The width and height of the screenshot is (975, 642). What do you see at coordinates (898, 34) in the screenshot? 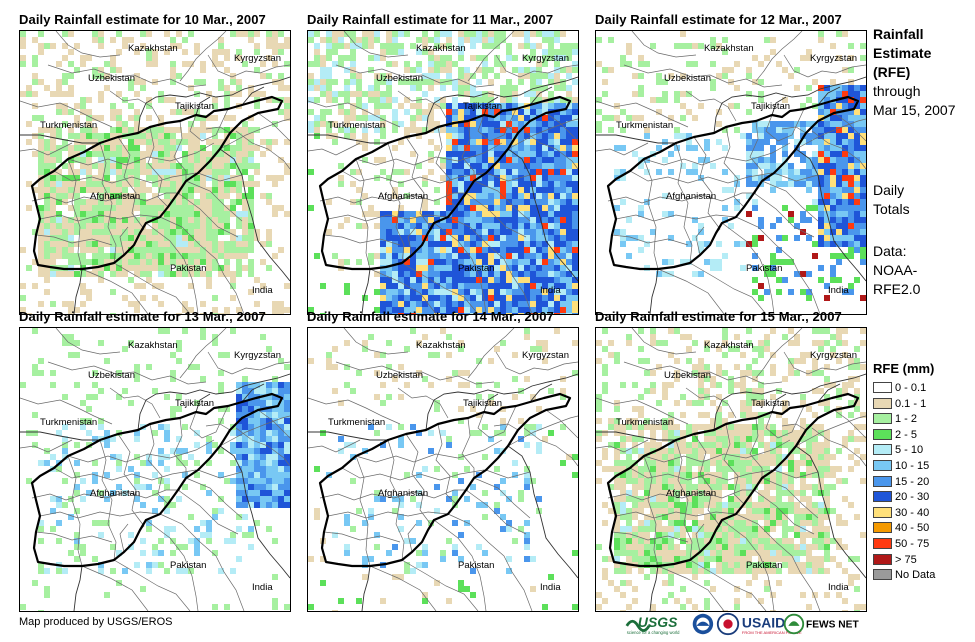
I see `rfe-heading-line1: Rainfall` at bounding box center [898, 34].